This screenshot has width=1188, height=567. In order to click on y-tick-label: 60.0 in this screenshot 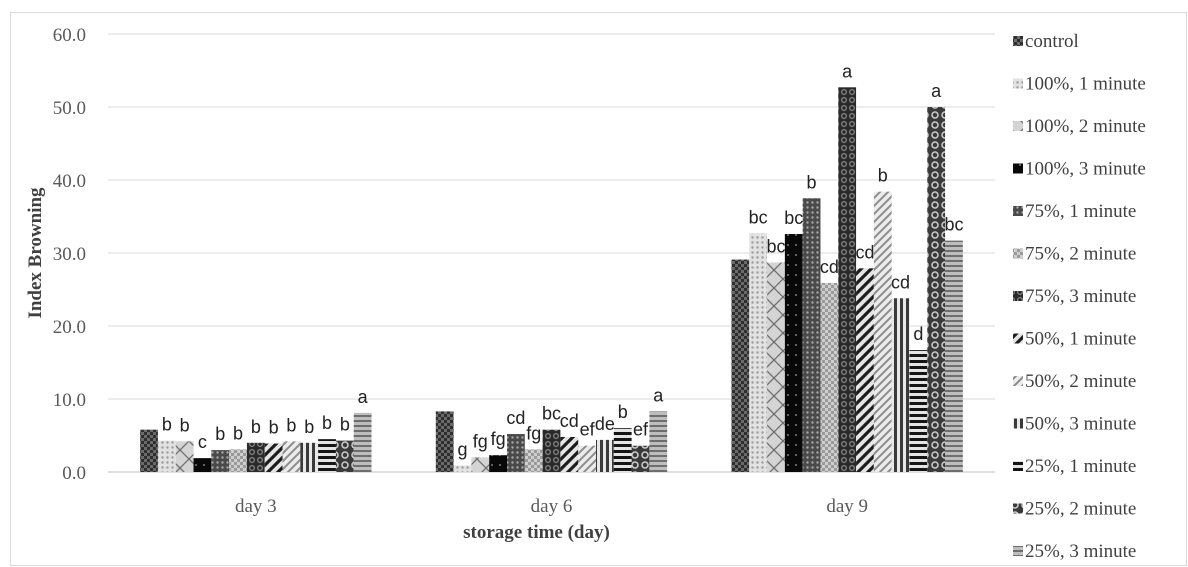, I will do `click(69, 35)`.